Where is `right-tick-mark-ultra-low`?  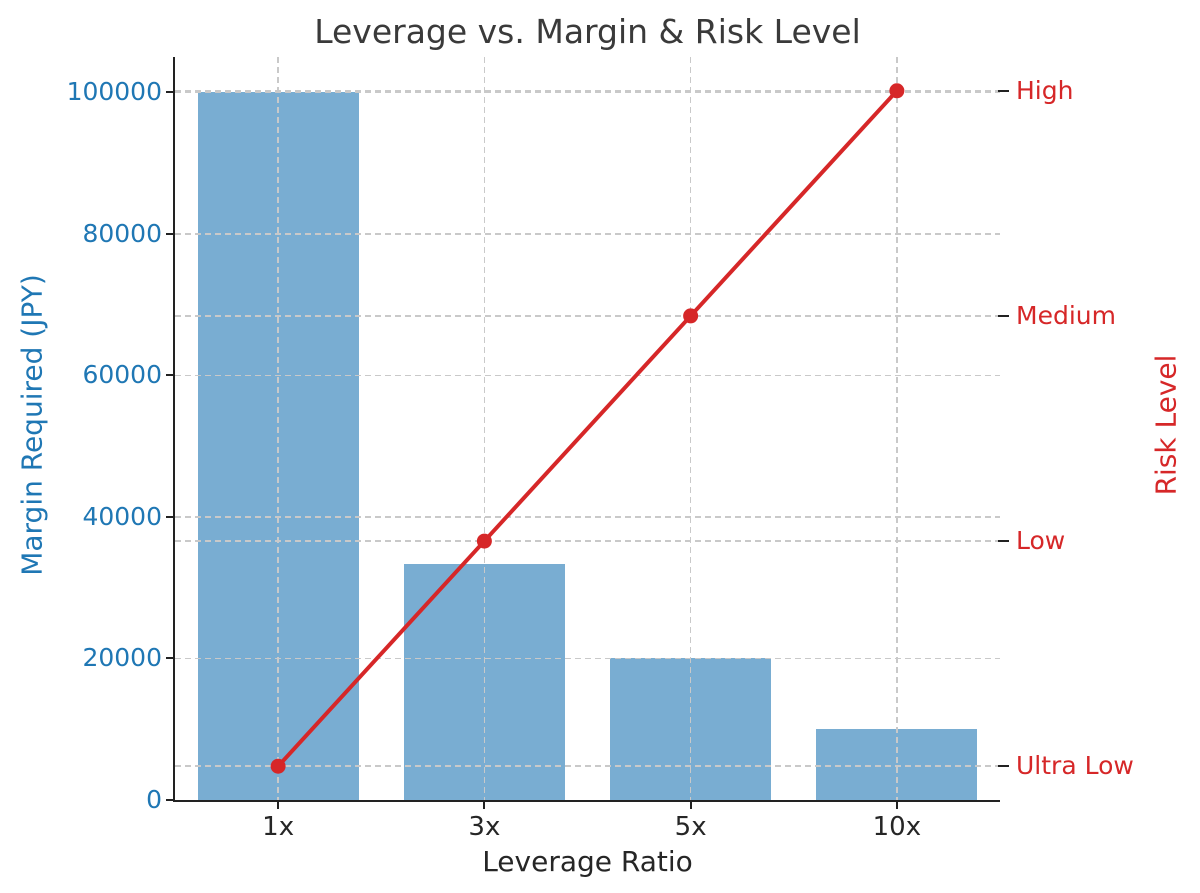 right-tick-mark-ultra-low is located at coordinates (1003, 766).